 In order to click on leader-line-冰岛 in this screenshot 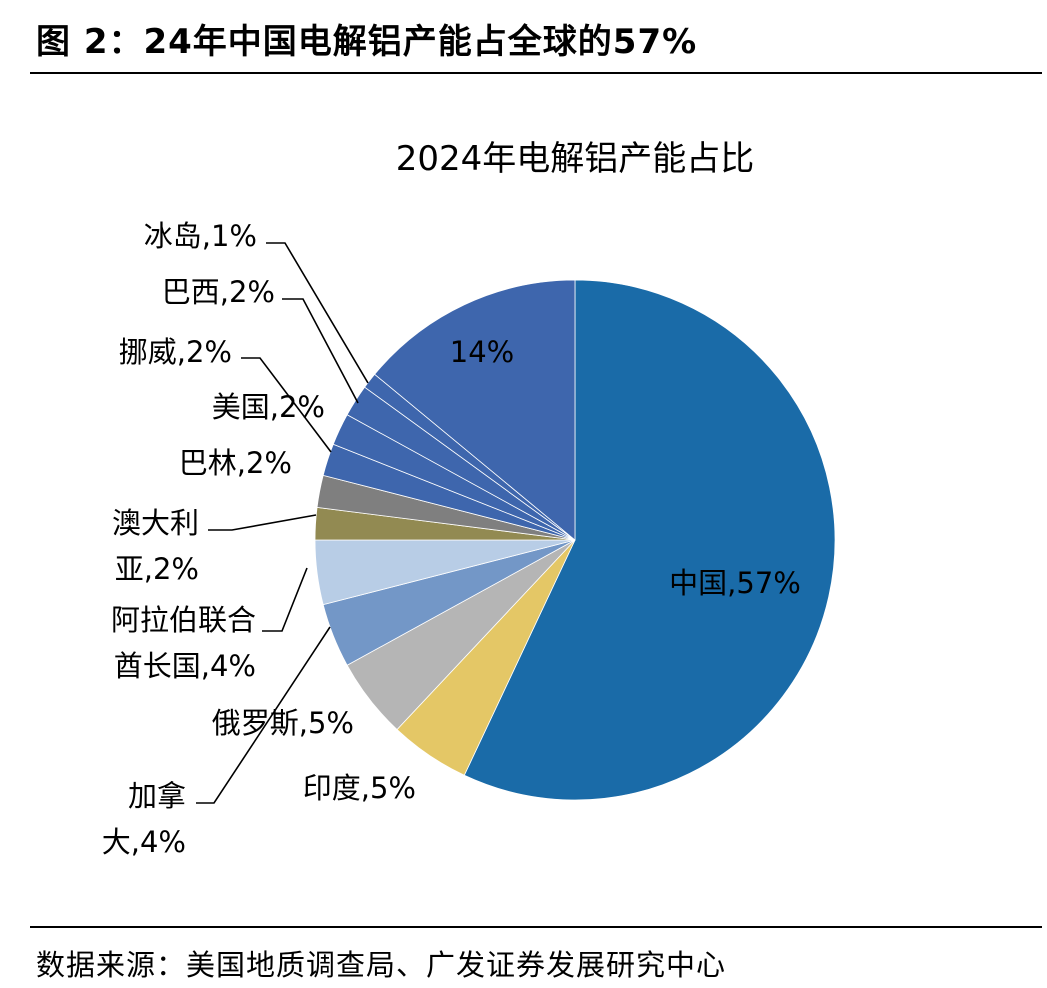, I will do `click(317, 313)`.